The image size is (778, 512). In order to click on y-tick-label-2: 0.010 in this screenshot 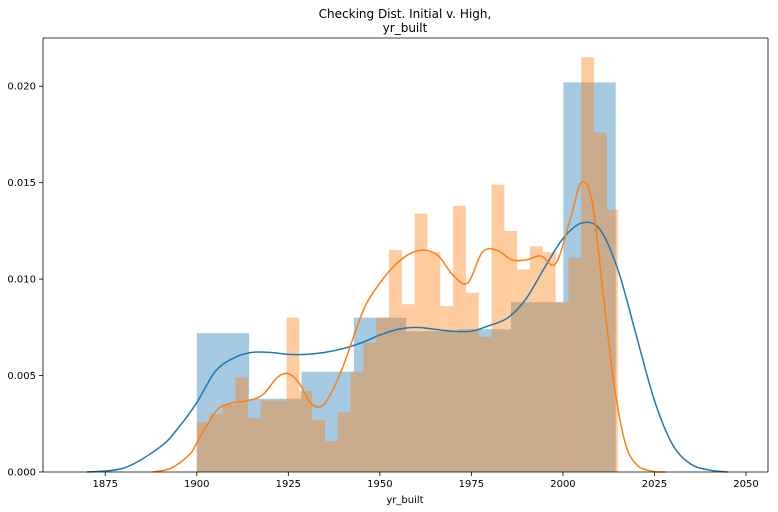, I will do `click(21, 280)`.